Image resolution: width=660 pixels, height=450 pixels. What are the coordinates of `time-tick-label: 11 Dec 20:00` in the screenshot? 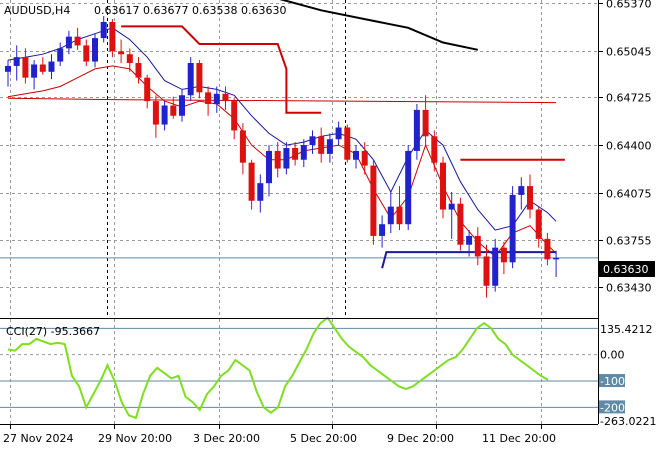 It's located at (519, 438).